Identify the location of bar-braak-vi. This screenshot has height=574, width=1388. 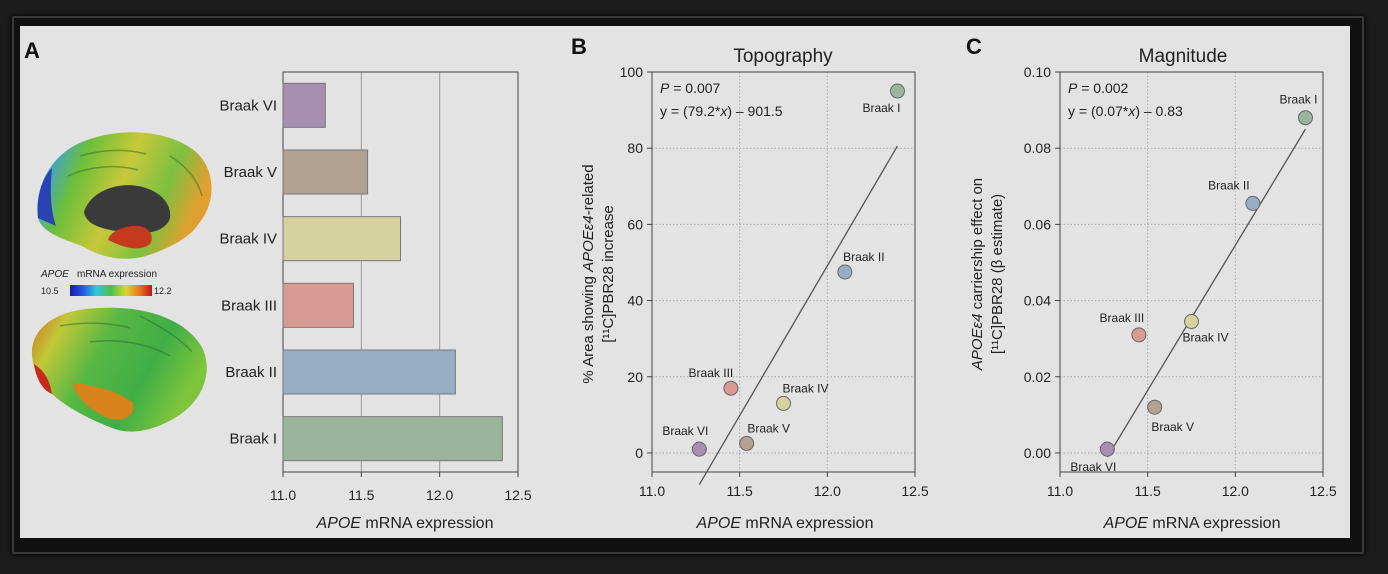
(304, 105).